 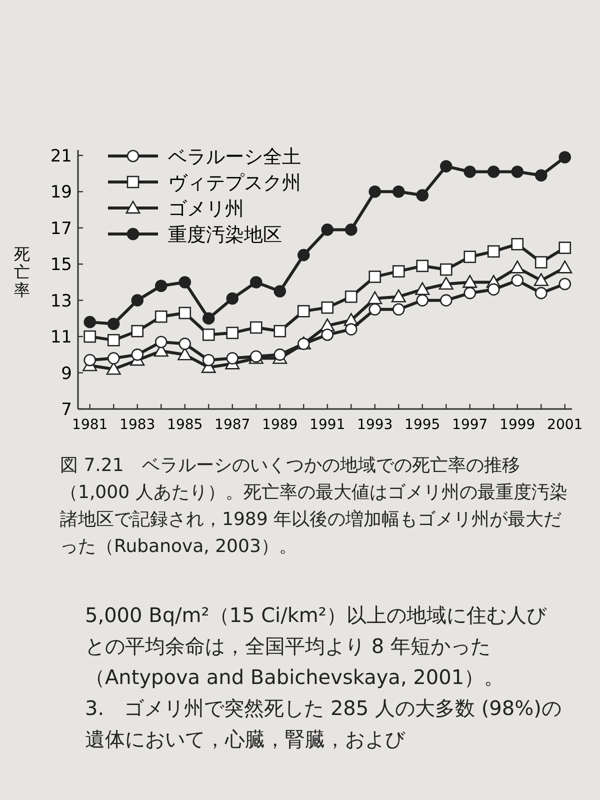 What do you see at coordinates (232, 425) in the screenshot?
I see `x-tick-label: 1987` at bounding box center [232, 425].